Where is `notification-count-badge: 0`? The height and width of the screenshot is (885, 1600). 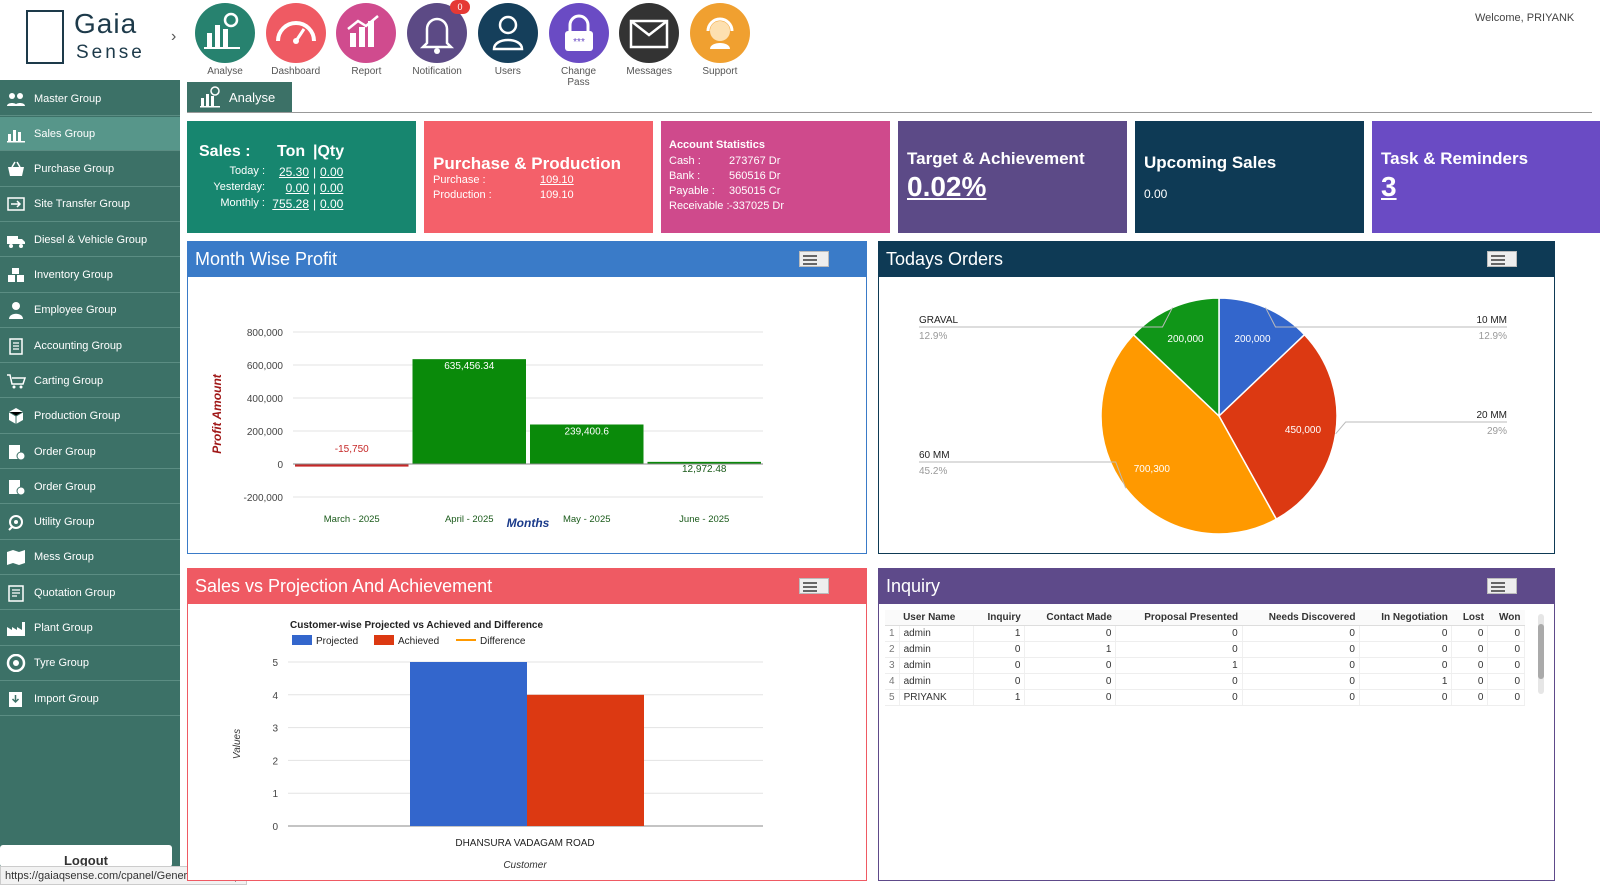
notification-count-badge: 0 is located at coordinates (460, 7).